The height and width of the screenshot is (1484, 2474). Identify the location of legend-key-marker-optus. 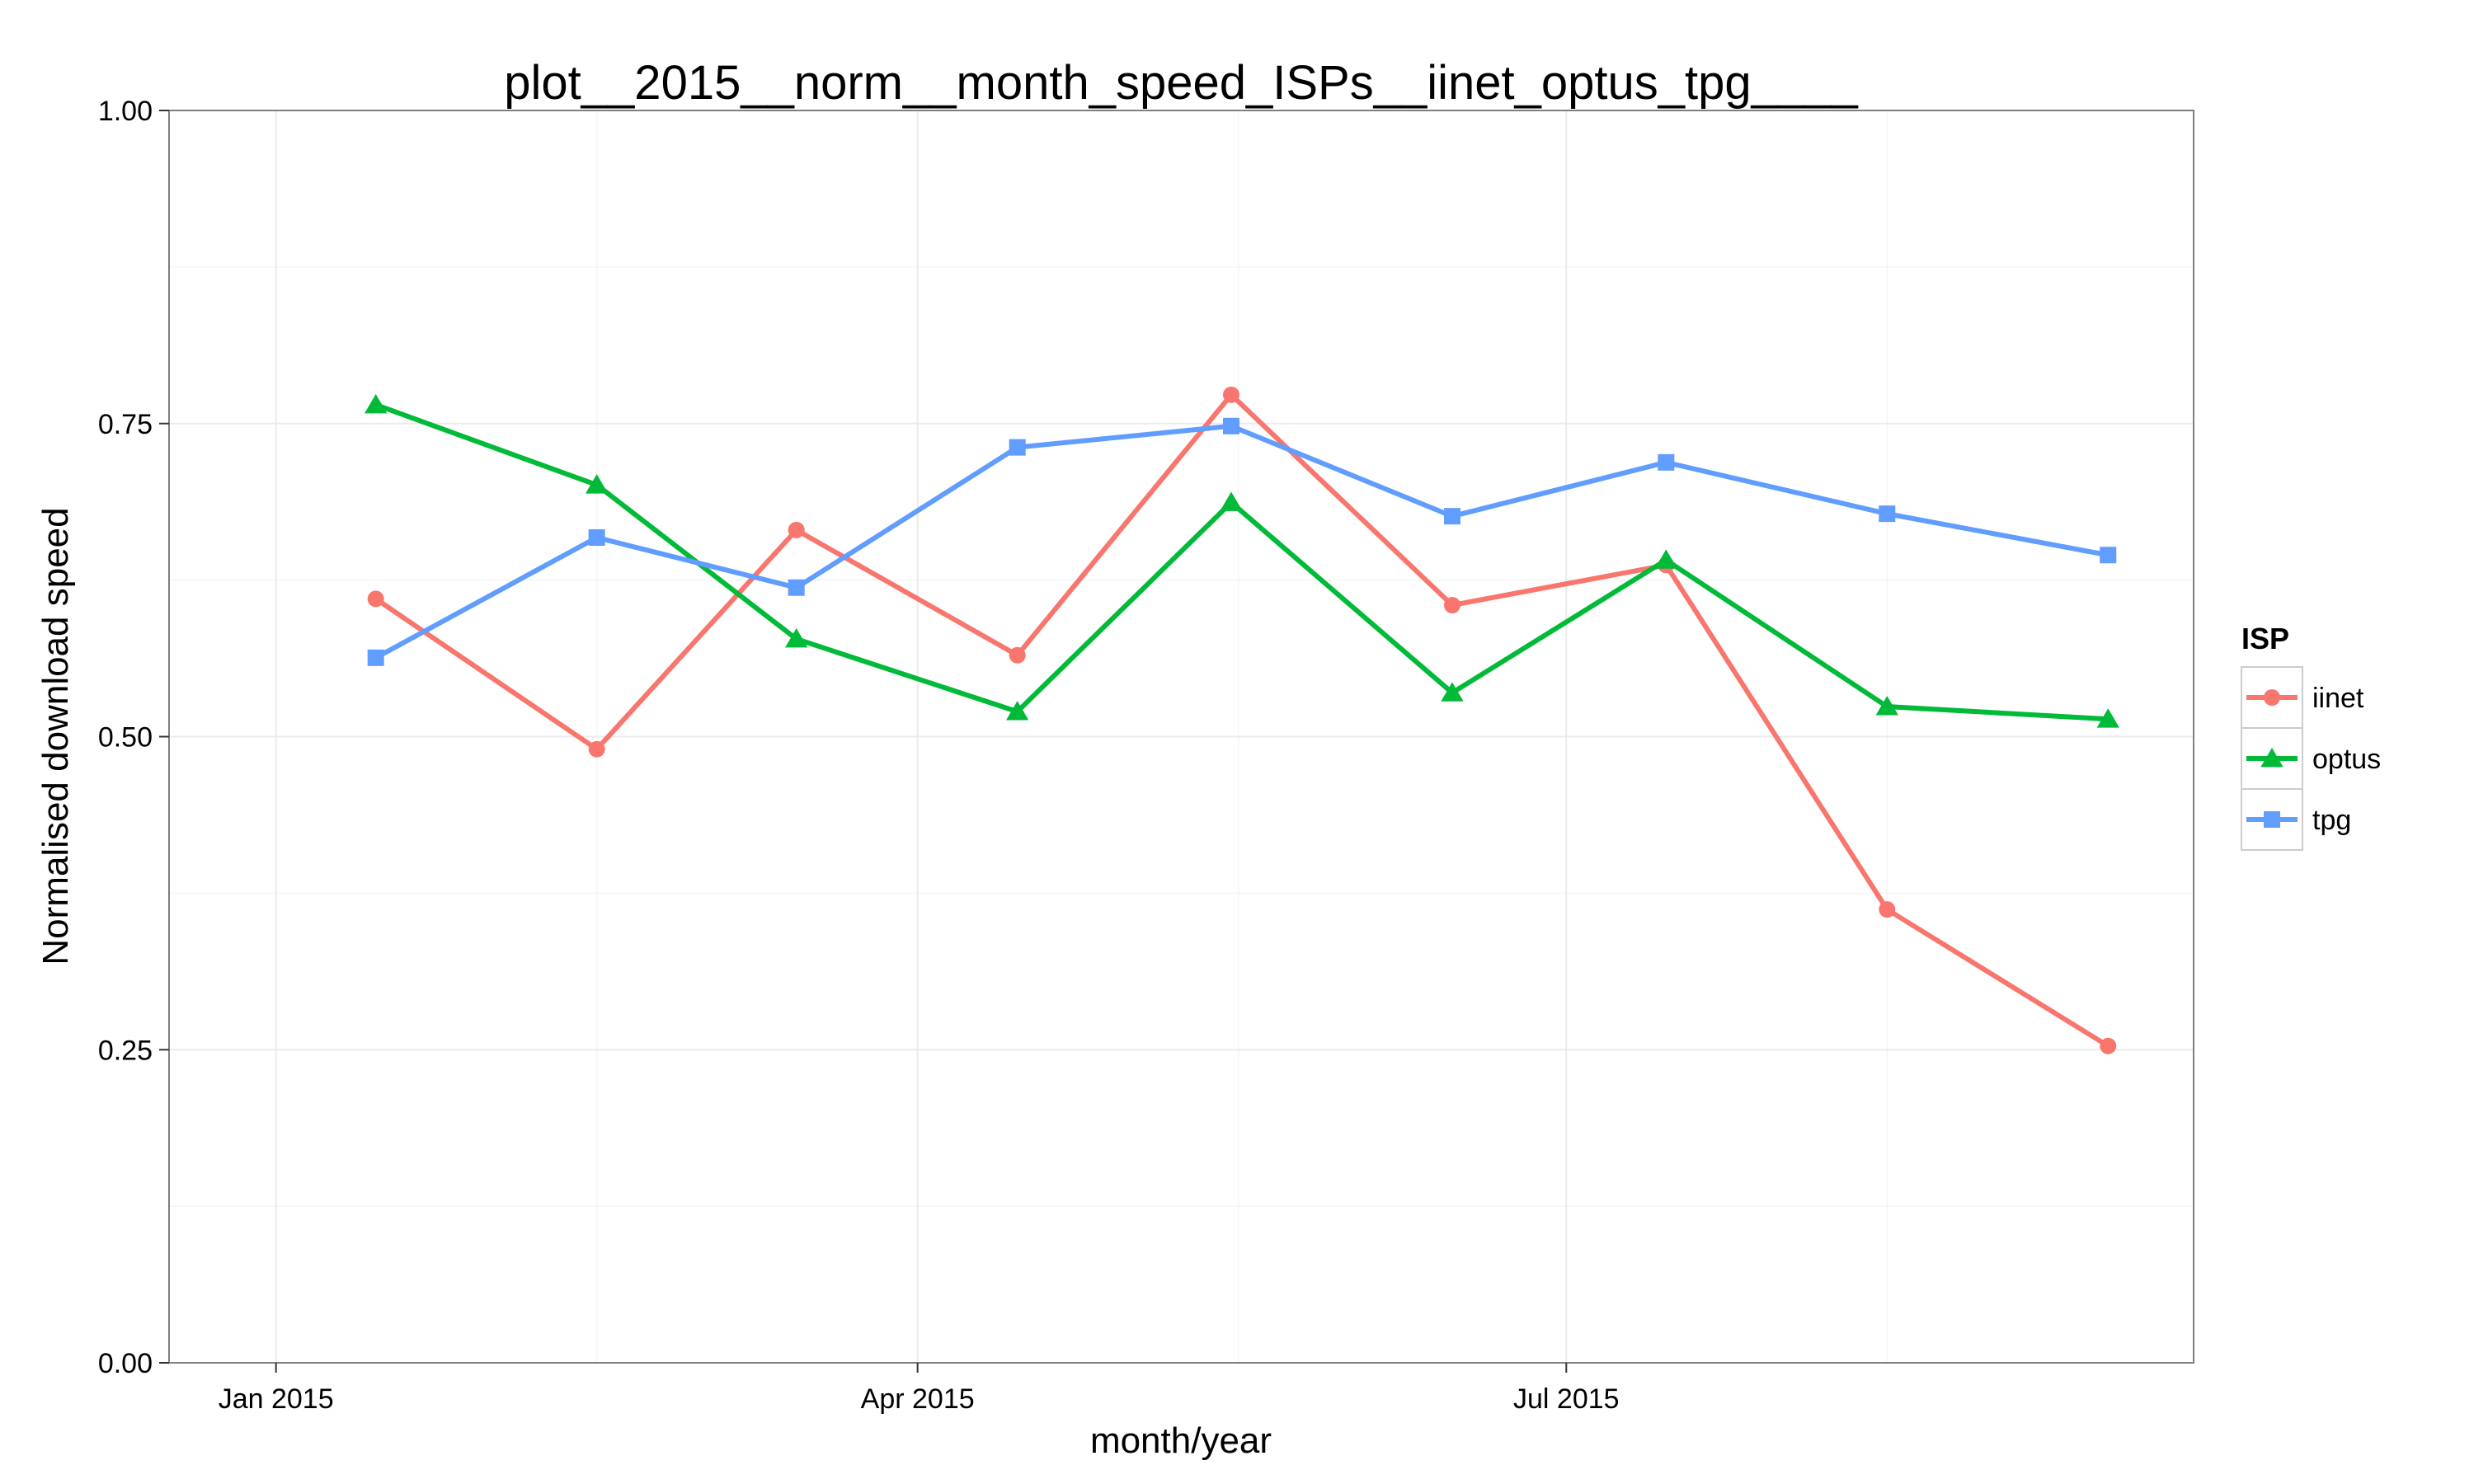
(2272, 758).